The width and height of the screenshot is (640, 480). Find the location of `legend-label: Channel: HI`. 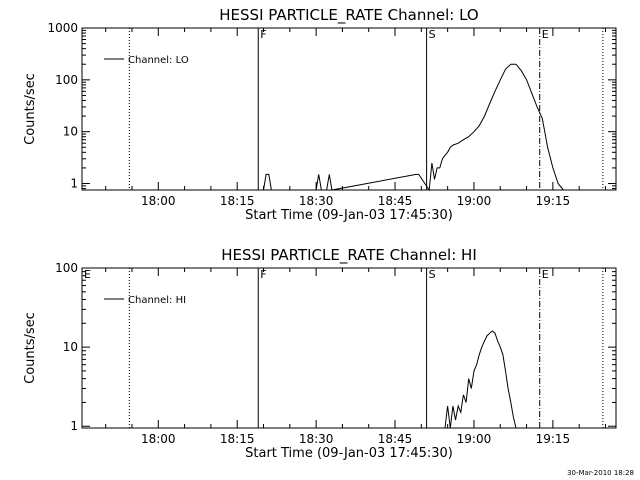

legend-label: Channel: HI is located at coordinates (157, 300).